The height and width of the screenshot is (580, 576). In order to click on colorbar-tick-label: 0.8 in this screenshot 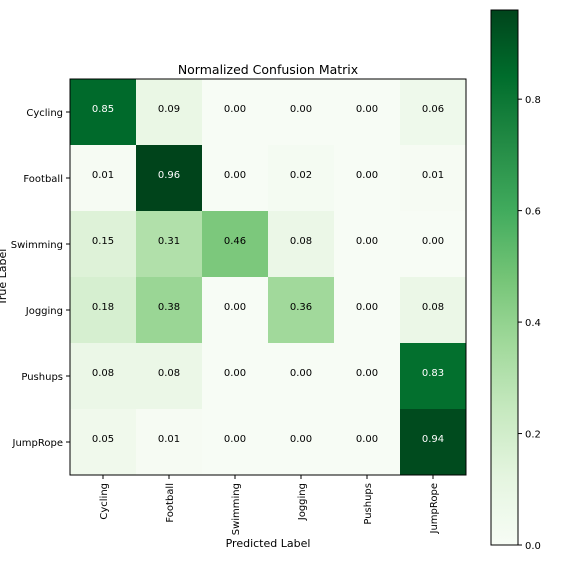, I will do `click(533, 100)`.